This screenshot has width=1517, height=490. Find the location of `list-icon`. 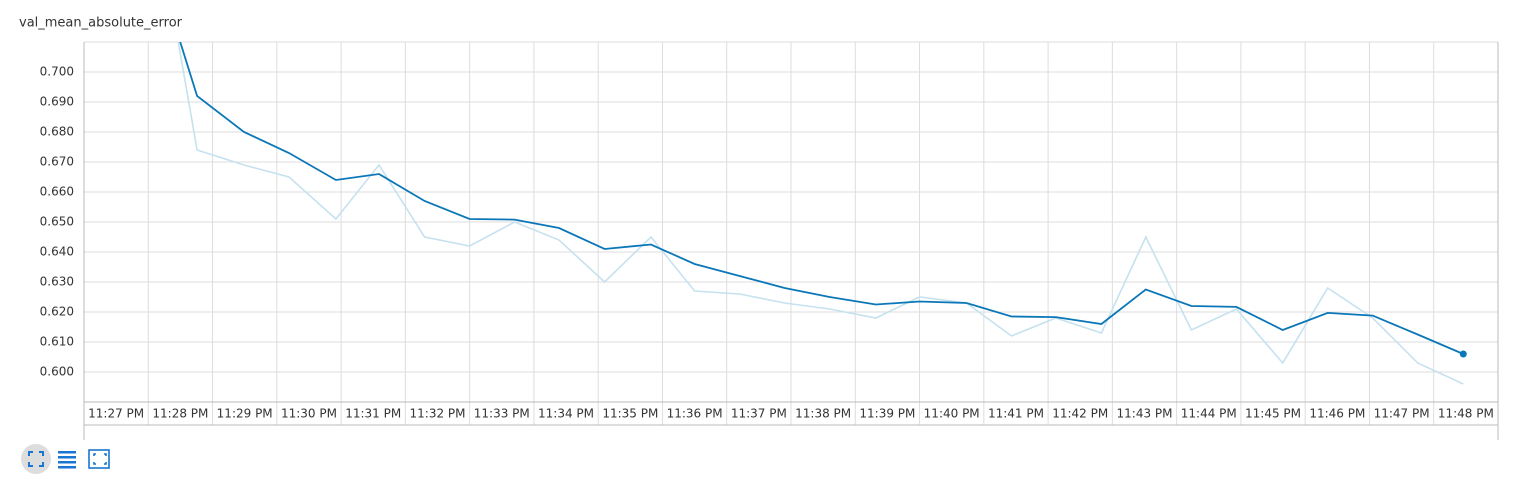

list-icon is located at coordinates (67, 460).